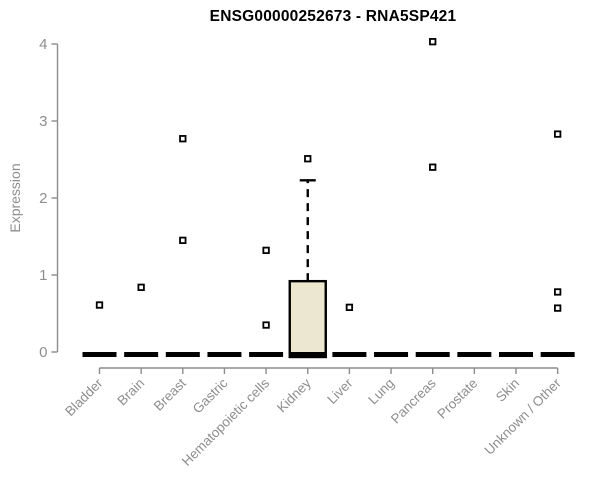  Describe the element at coordinates (170, 394) in the screenshot. I see `x-tick-label: Breast` at that location.